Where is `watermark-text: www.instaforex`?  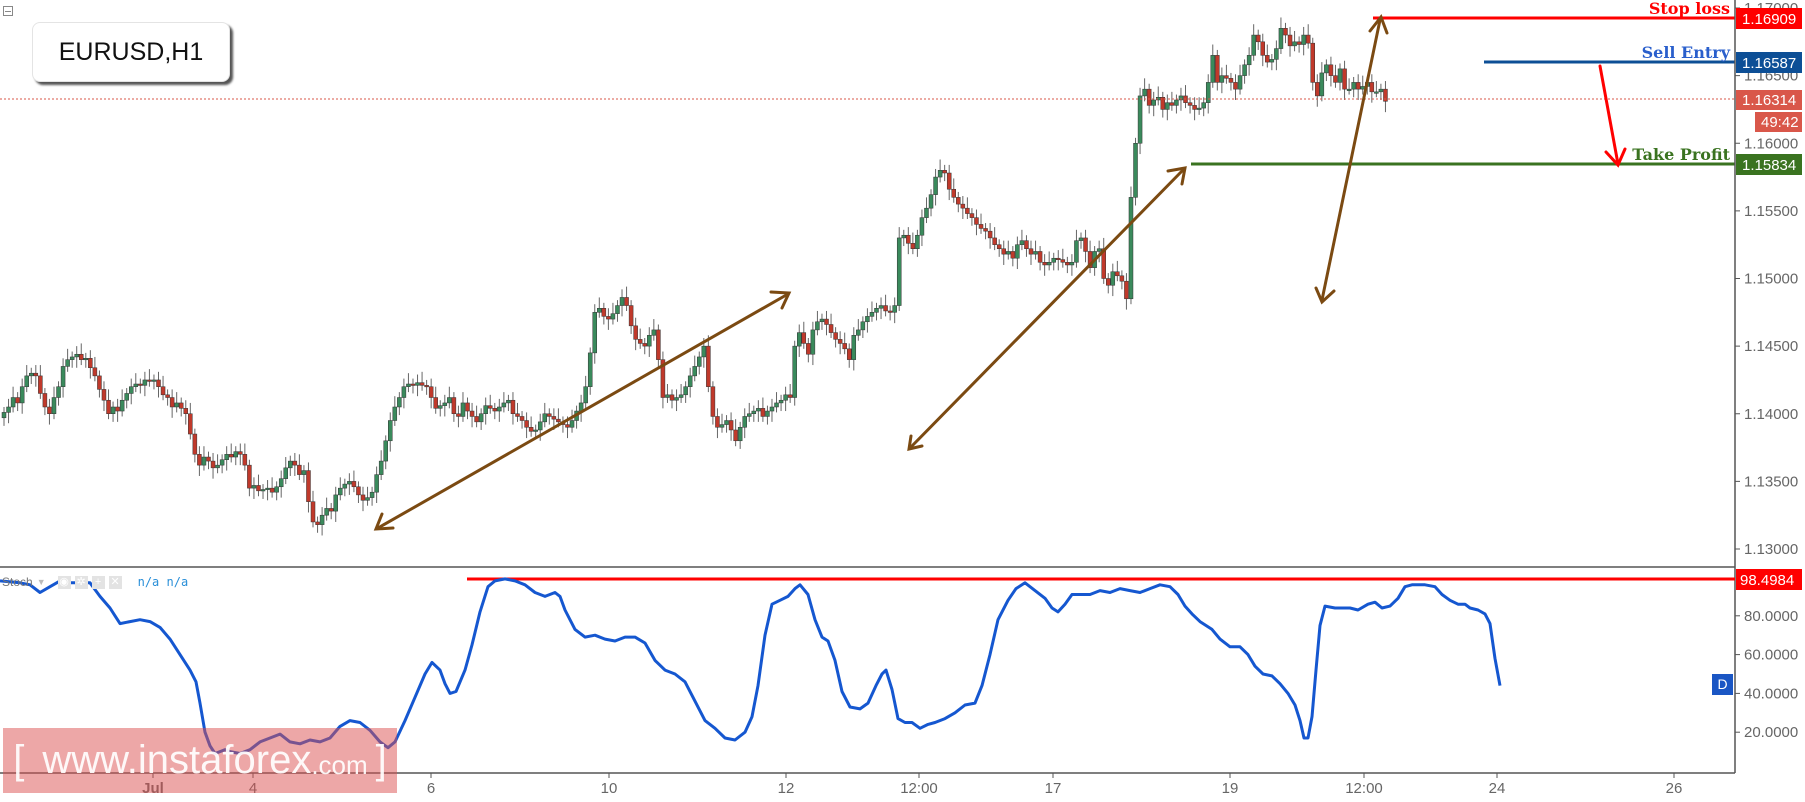
watermark-text: www.instaforex is located at coordinates (177, 760).